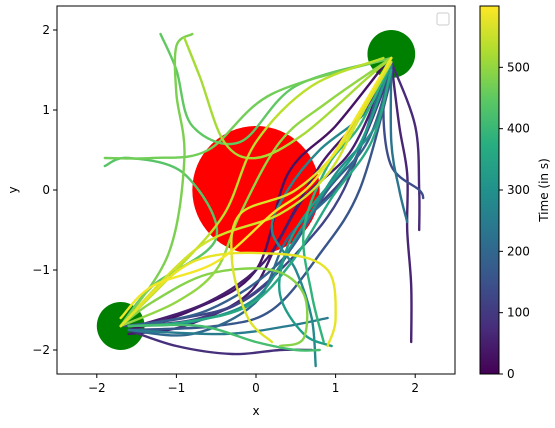 This screenshot has height=428, width=555. Describe the element at coordinates (518, 129) in the screenshot. I see `colorbar-tick-label: 400` at that location.